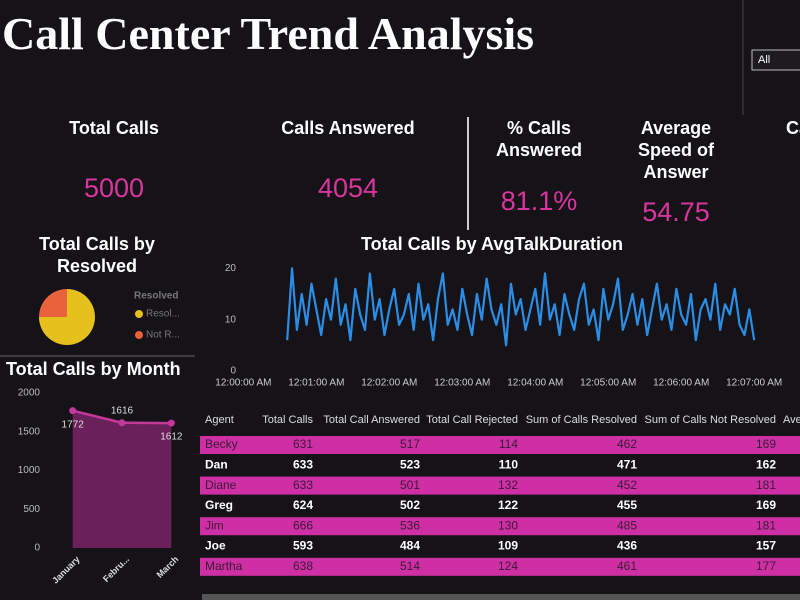  Describe the element at coordinates (114, 128) in the screenshot. I see `kpi-label: Total Calls` at that location.